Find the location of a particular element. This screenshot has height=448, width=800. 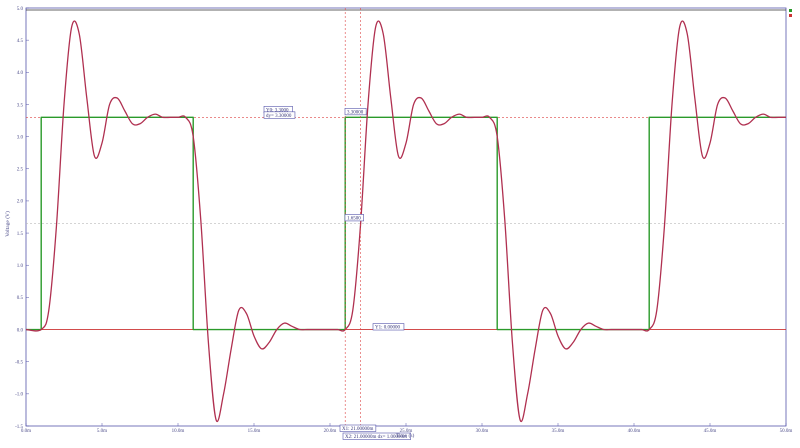

mid-value-tag-text: 1.6500 is located at coordinates (354, 218).